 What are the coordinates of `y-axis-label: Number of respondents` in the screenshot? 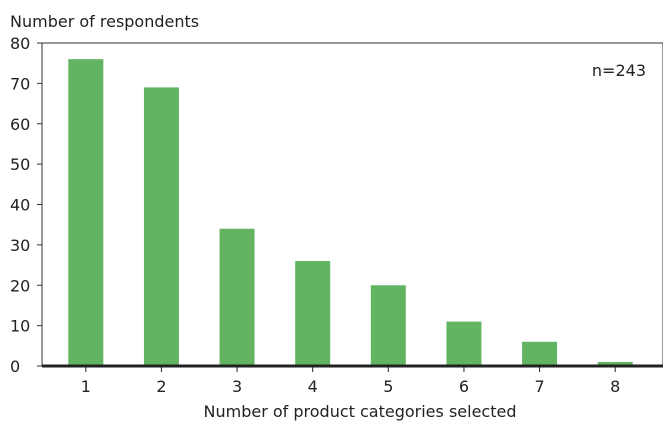 It's located at (104, 21).